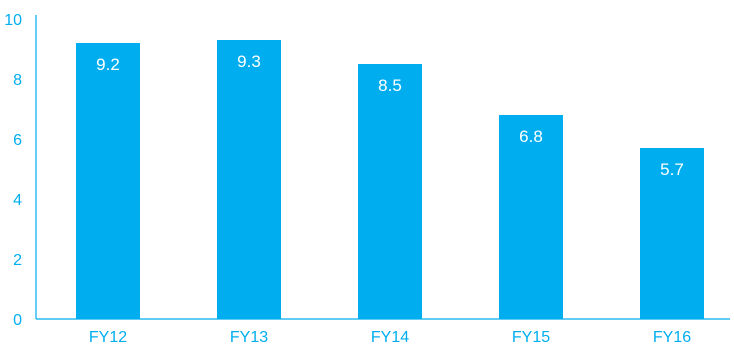 This screenshot has height=349, width=734. I want to click on y-axis-ticks: 0 2 4 6 8 10, so click(13, 170).